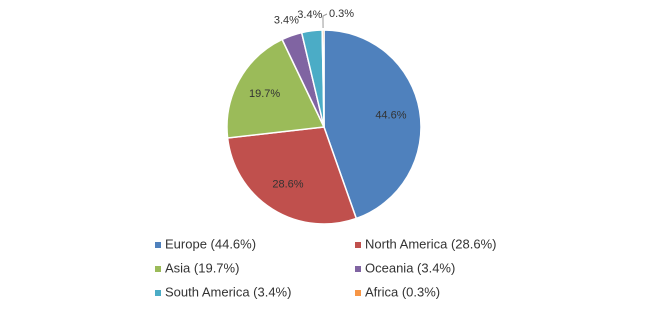  What do you see at coordinates (431, 243) in the screenshot?
I see `legend-label: North America (28.6%)` at bounding box center [431, 243].